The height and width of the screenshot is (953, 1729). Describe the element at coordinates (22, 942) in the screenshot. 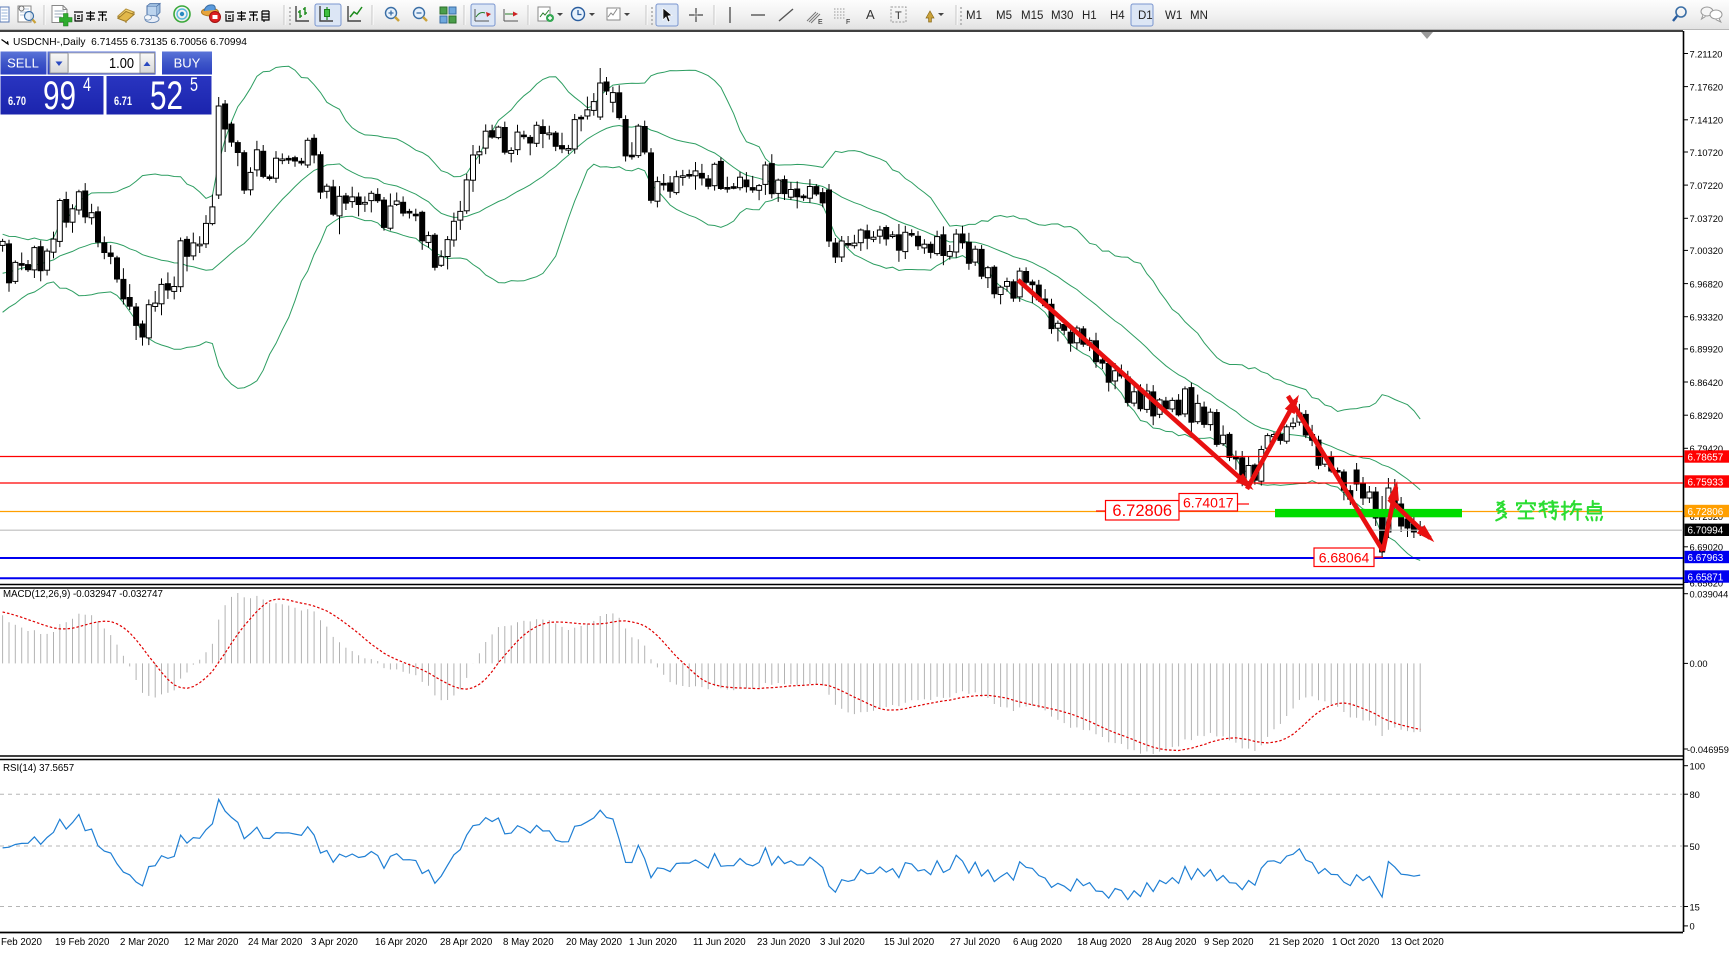

I see `svg-text: Feb 2020` at that location.